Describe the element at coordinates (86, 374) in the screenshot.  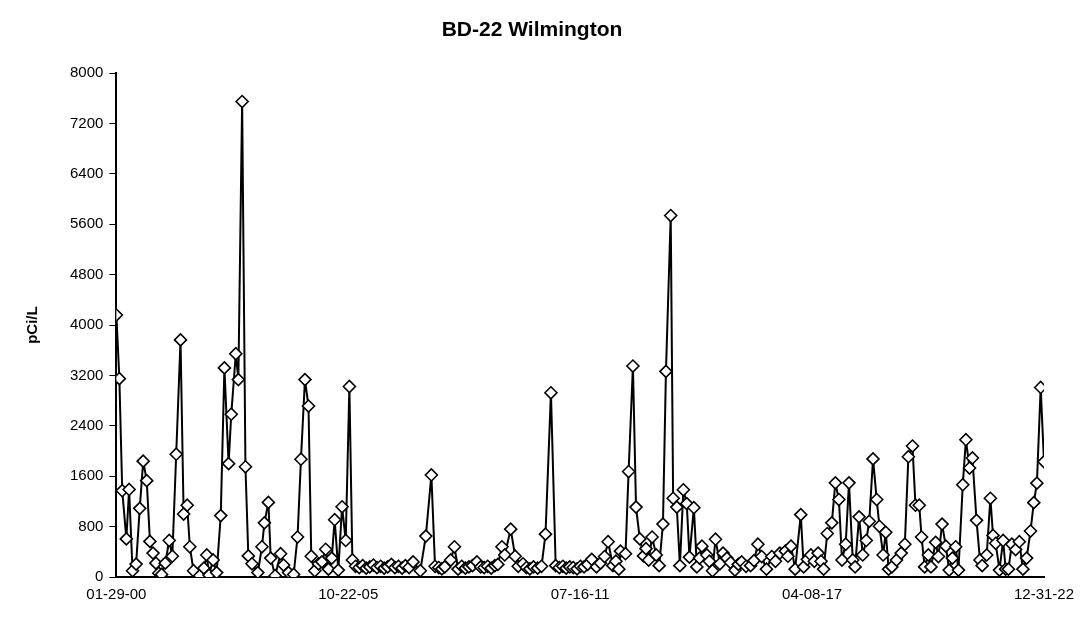
I see `y-tick-label: 3200` at that location.